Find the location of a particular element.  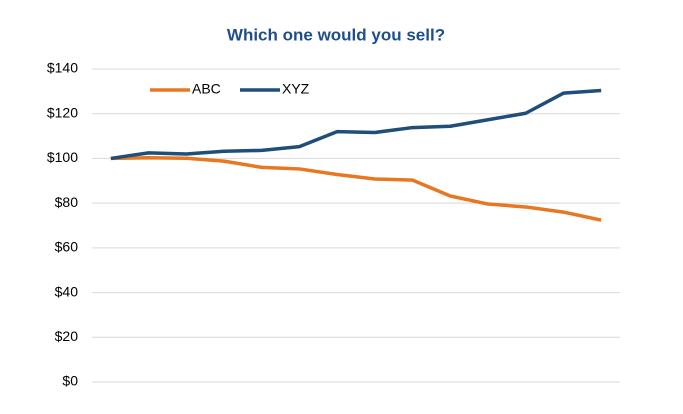

y-tick-label: $40 is located at coordinates (67, 291).